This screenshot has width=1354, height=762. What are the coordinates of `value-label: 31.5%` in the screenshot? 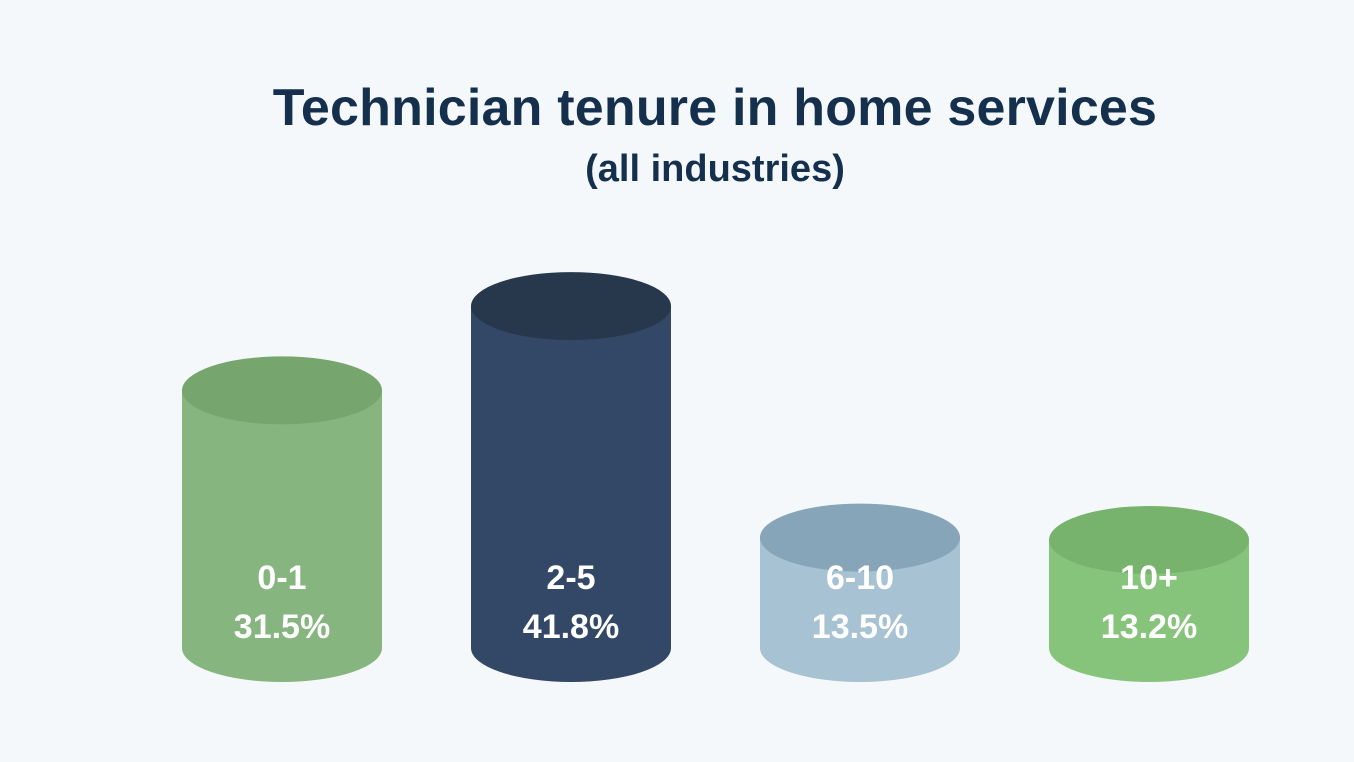 It's located at (282, 627).